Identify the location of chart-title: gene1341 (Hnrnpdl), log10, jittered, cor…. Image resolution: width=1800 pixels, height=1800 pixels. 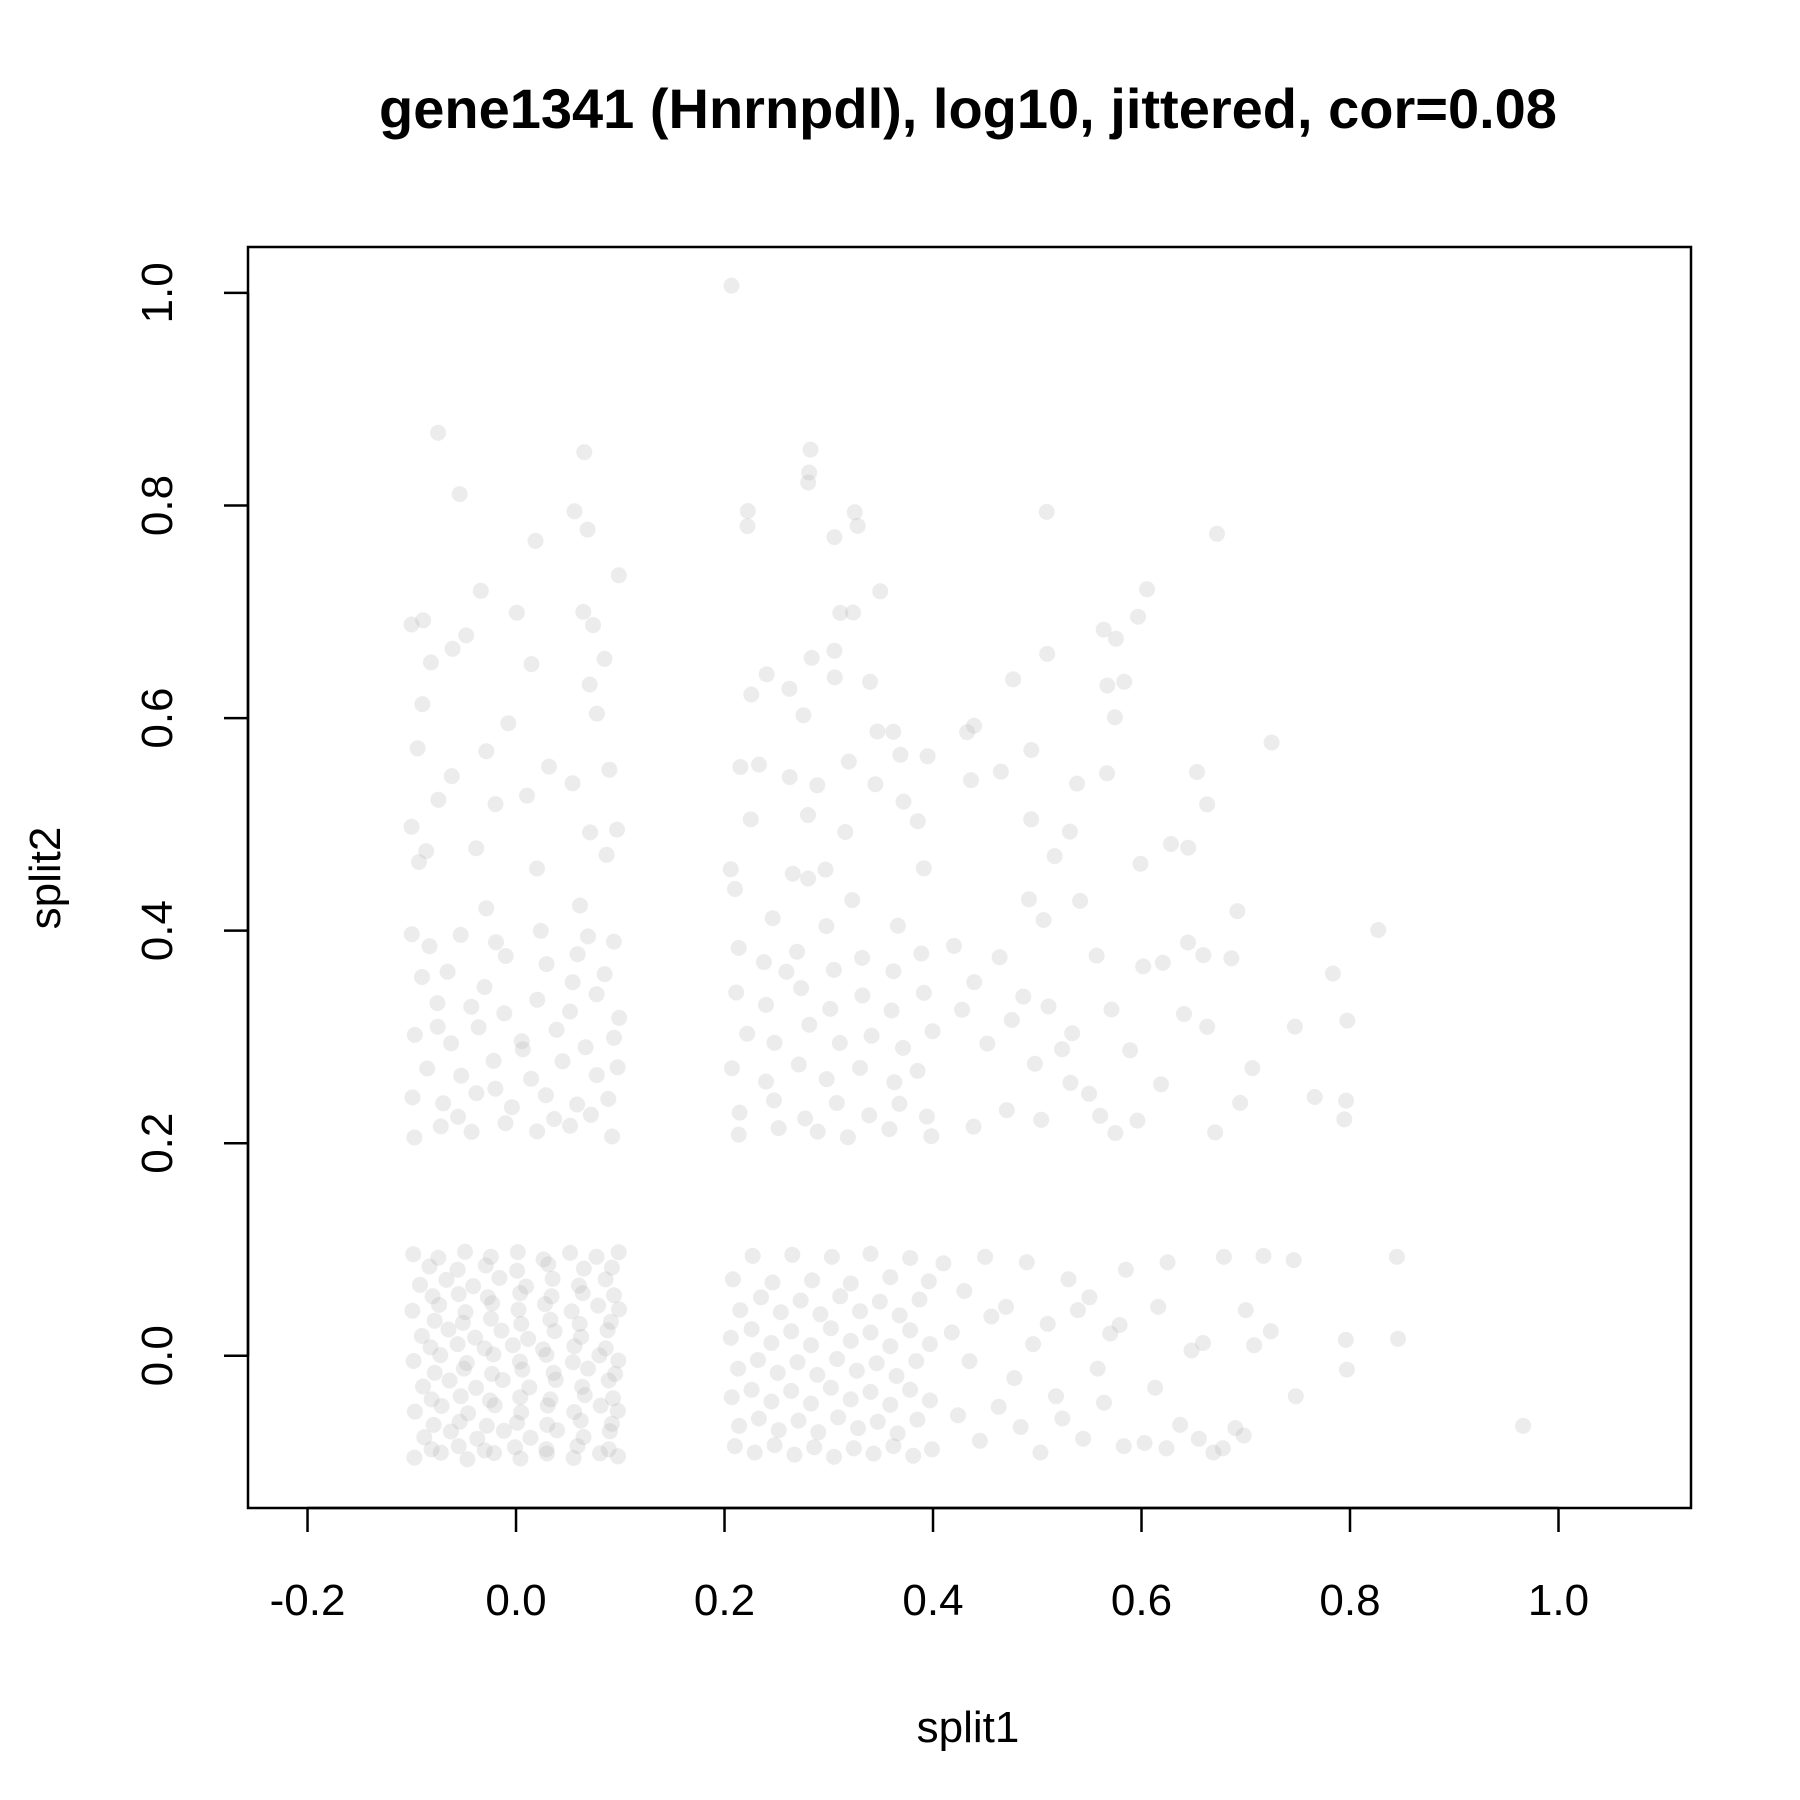
(968, 108).